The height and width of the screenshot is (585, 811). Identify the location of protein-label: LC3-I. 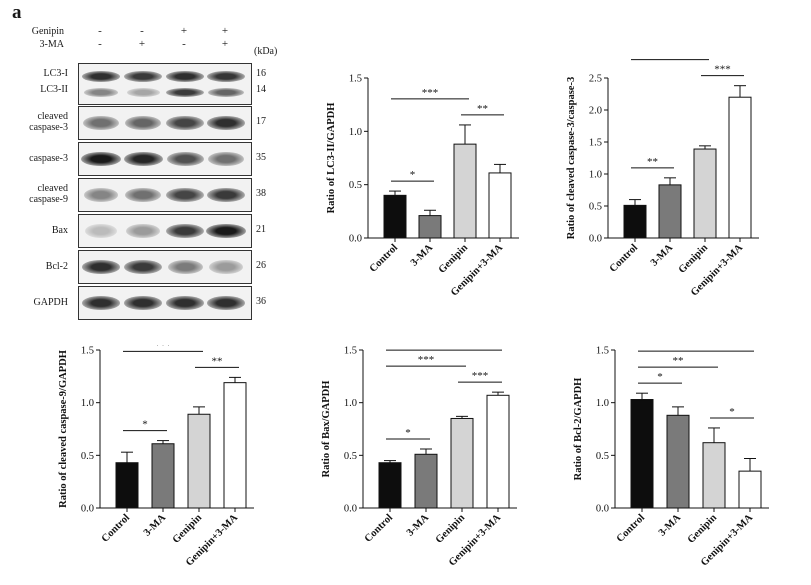
(55, 73).